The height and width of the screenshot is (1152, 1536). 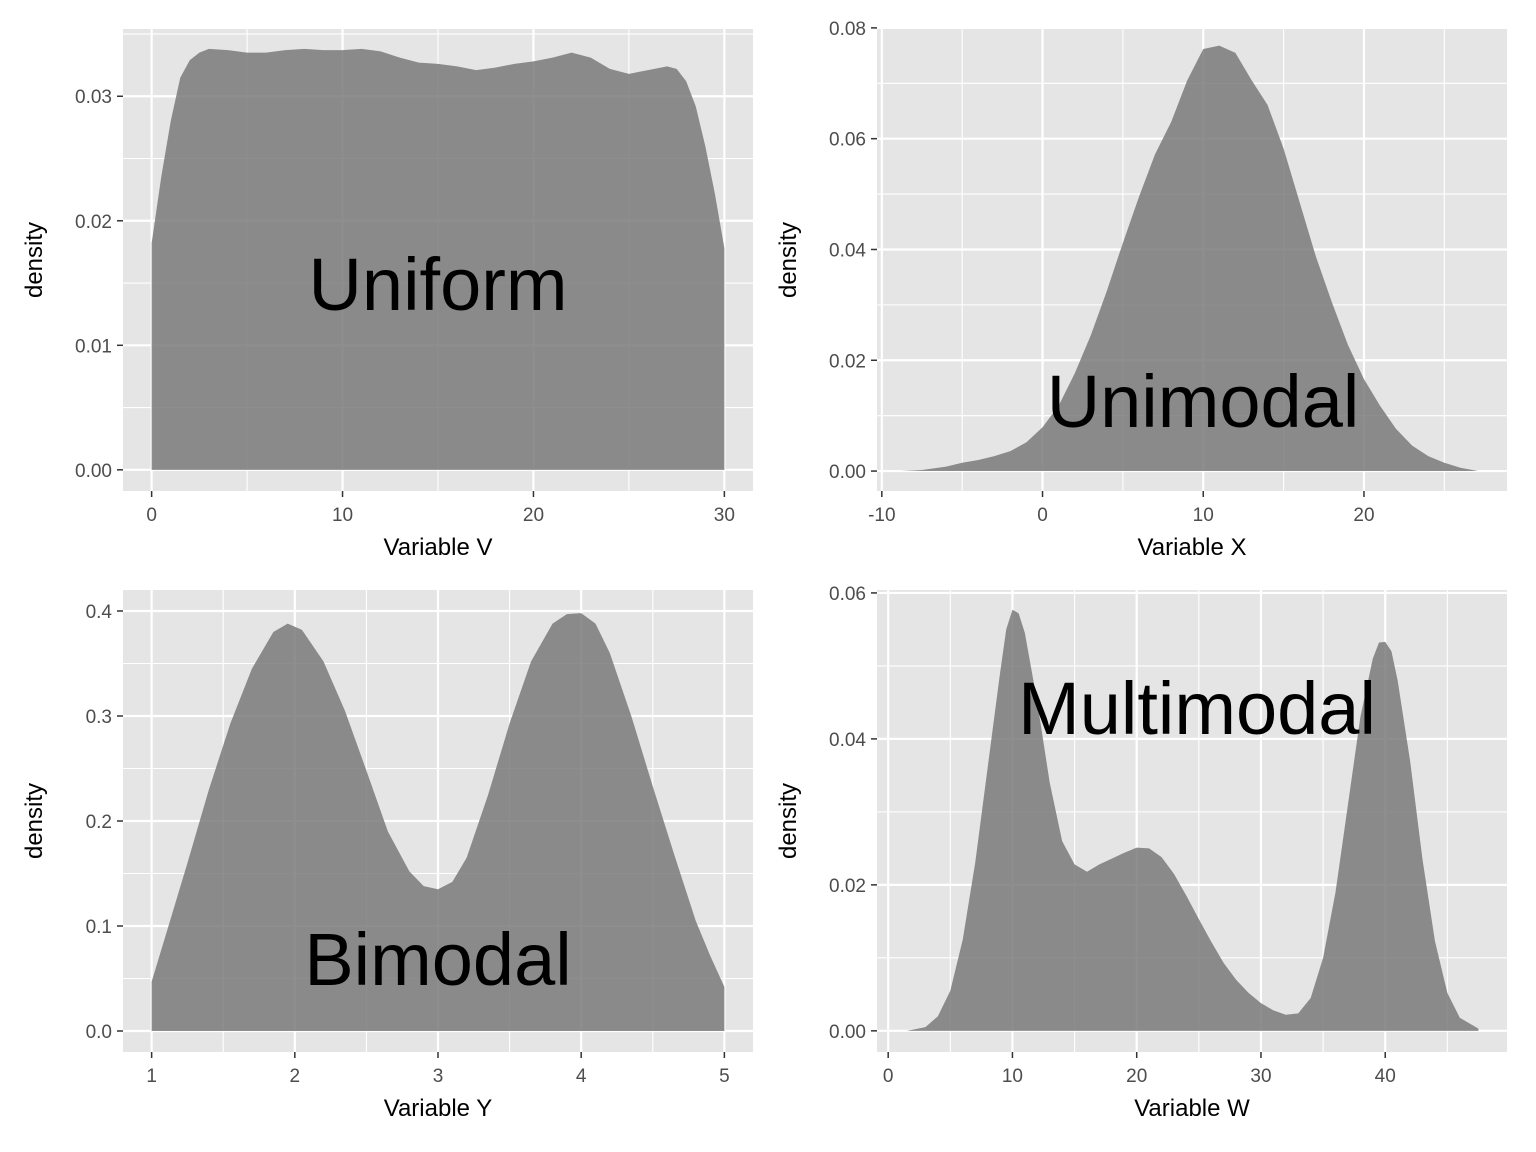 I want to click on chart-3-x-axis-title: Variable W, so click(x=1192, y=1108).